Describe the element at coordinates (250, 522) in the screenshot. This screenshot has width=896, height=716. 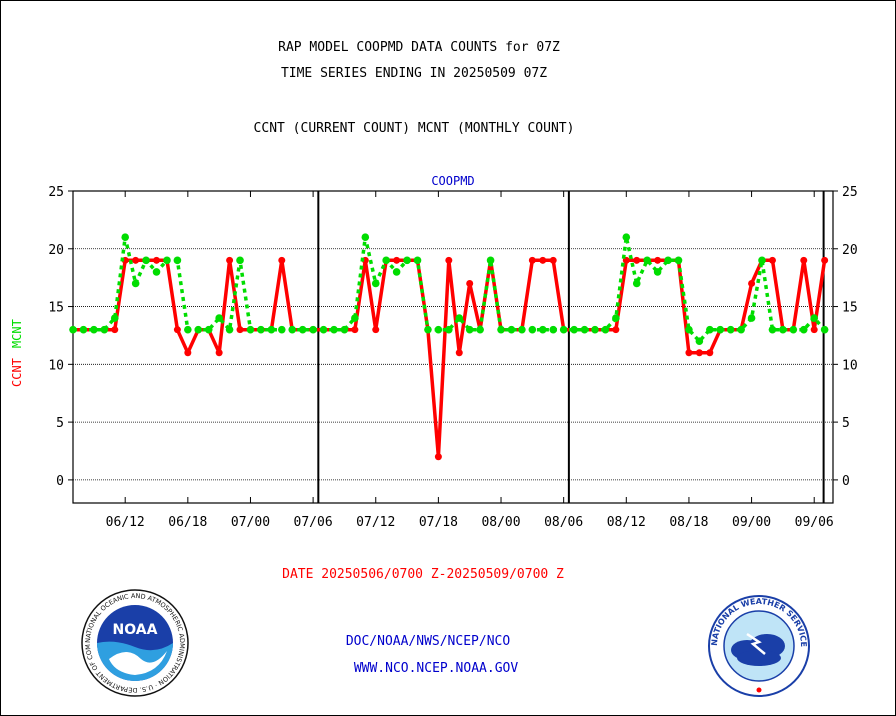
I see `x-tick-label: 07/00` at that location.